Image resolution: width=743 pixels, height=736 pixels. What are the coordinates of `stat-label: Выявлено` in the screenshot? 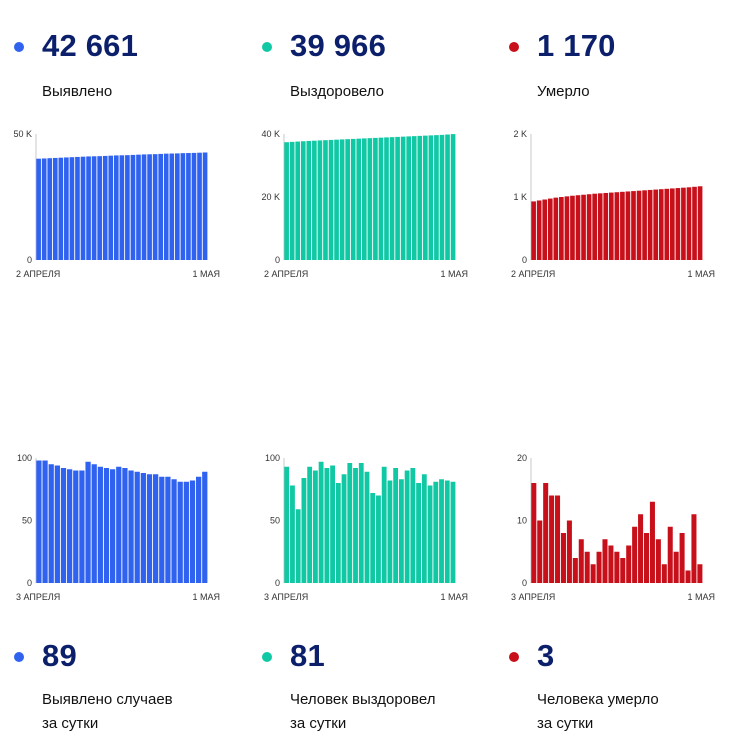 It's located at (77, 91).